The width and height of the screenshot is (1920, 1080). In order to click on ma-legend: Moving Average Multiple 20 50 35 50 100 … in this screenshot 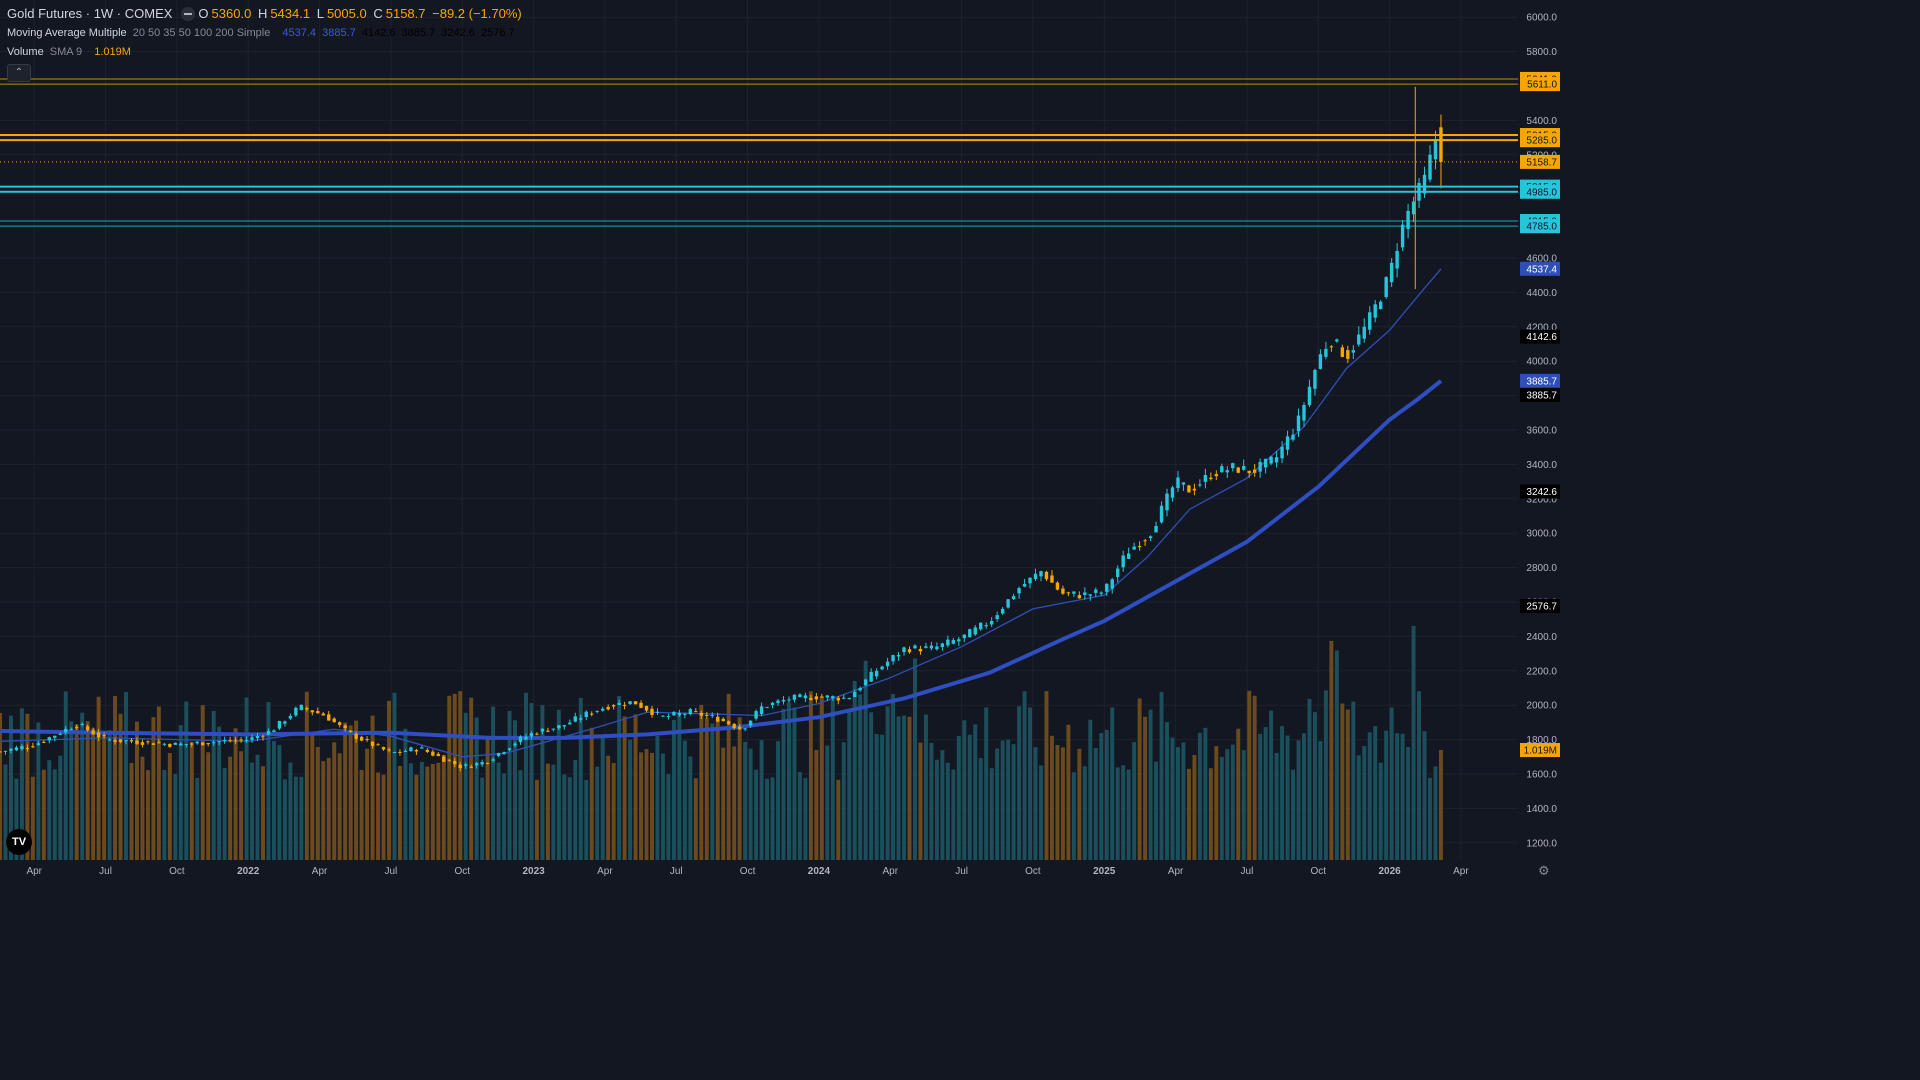, I will do `click(262, 33)`.